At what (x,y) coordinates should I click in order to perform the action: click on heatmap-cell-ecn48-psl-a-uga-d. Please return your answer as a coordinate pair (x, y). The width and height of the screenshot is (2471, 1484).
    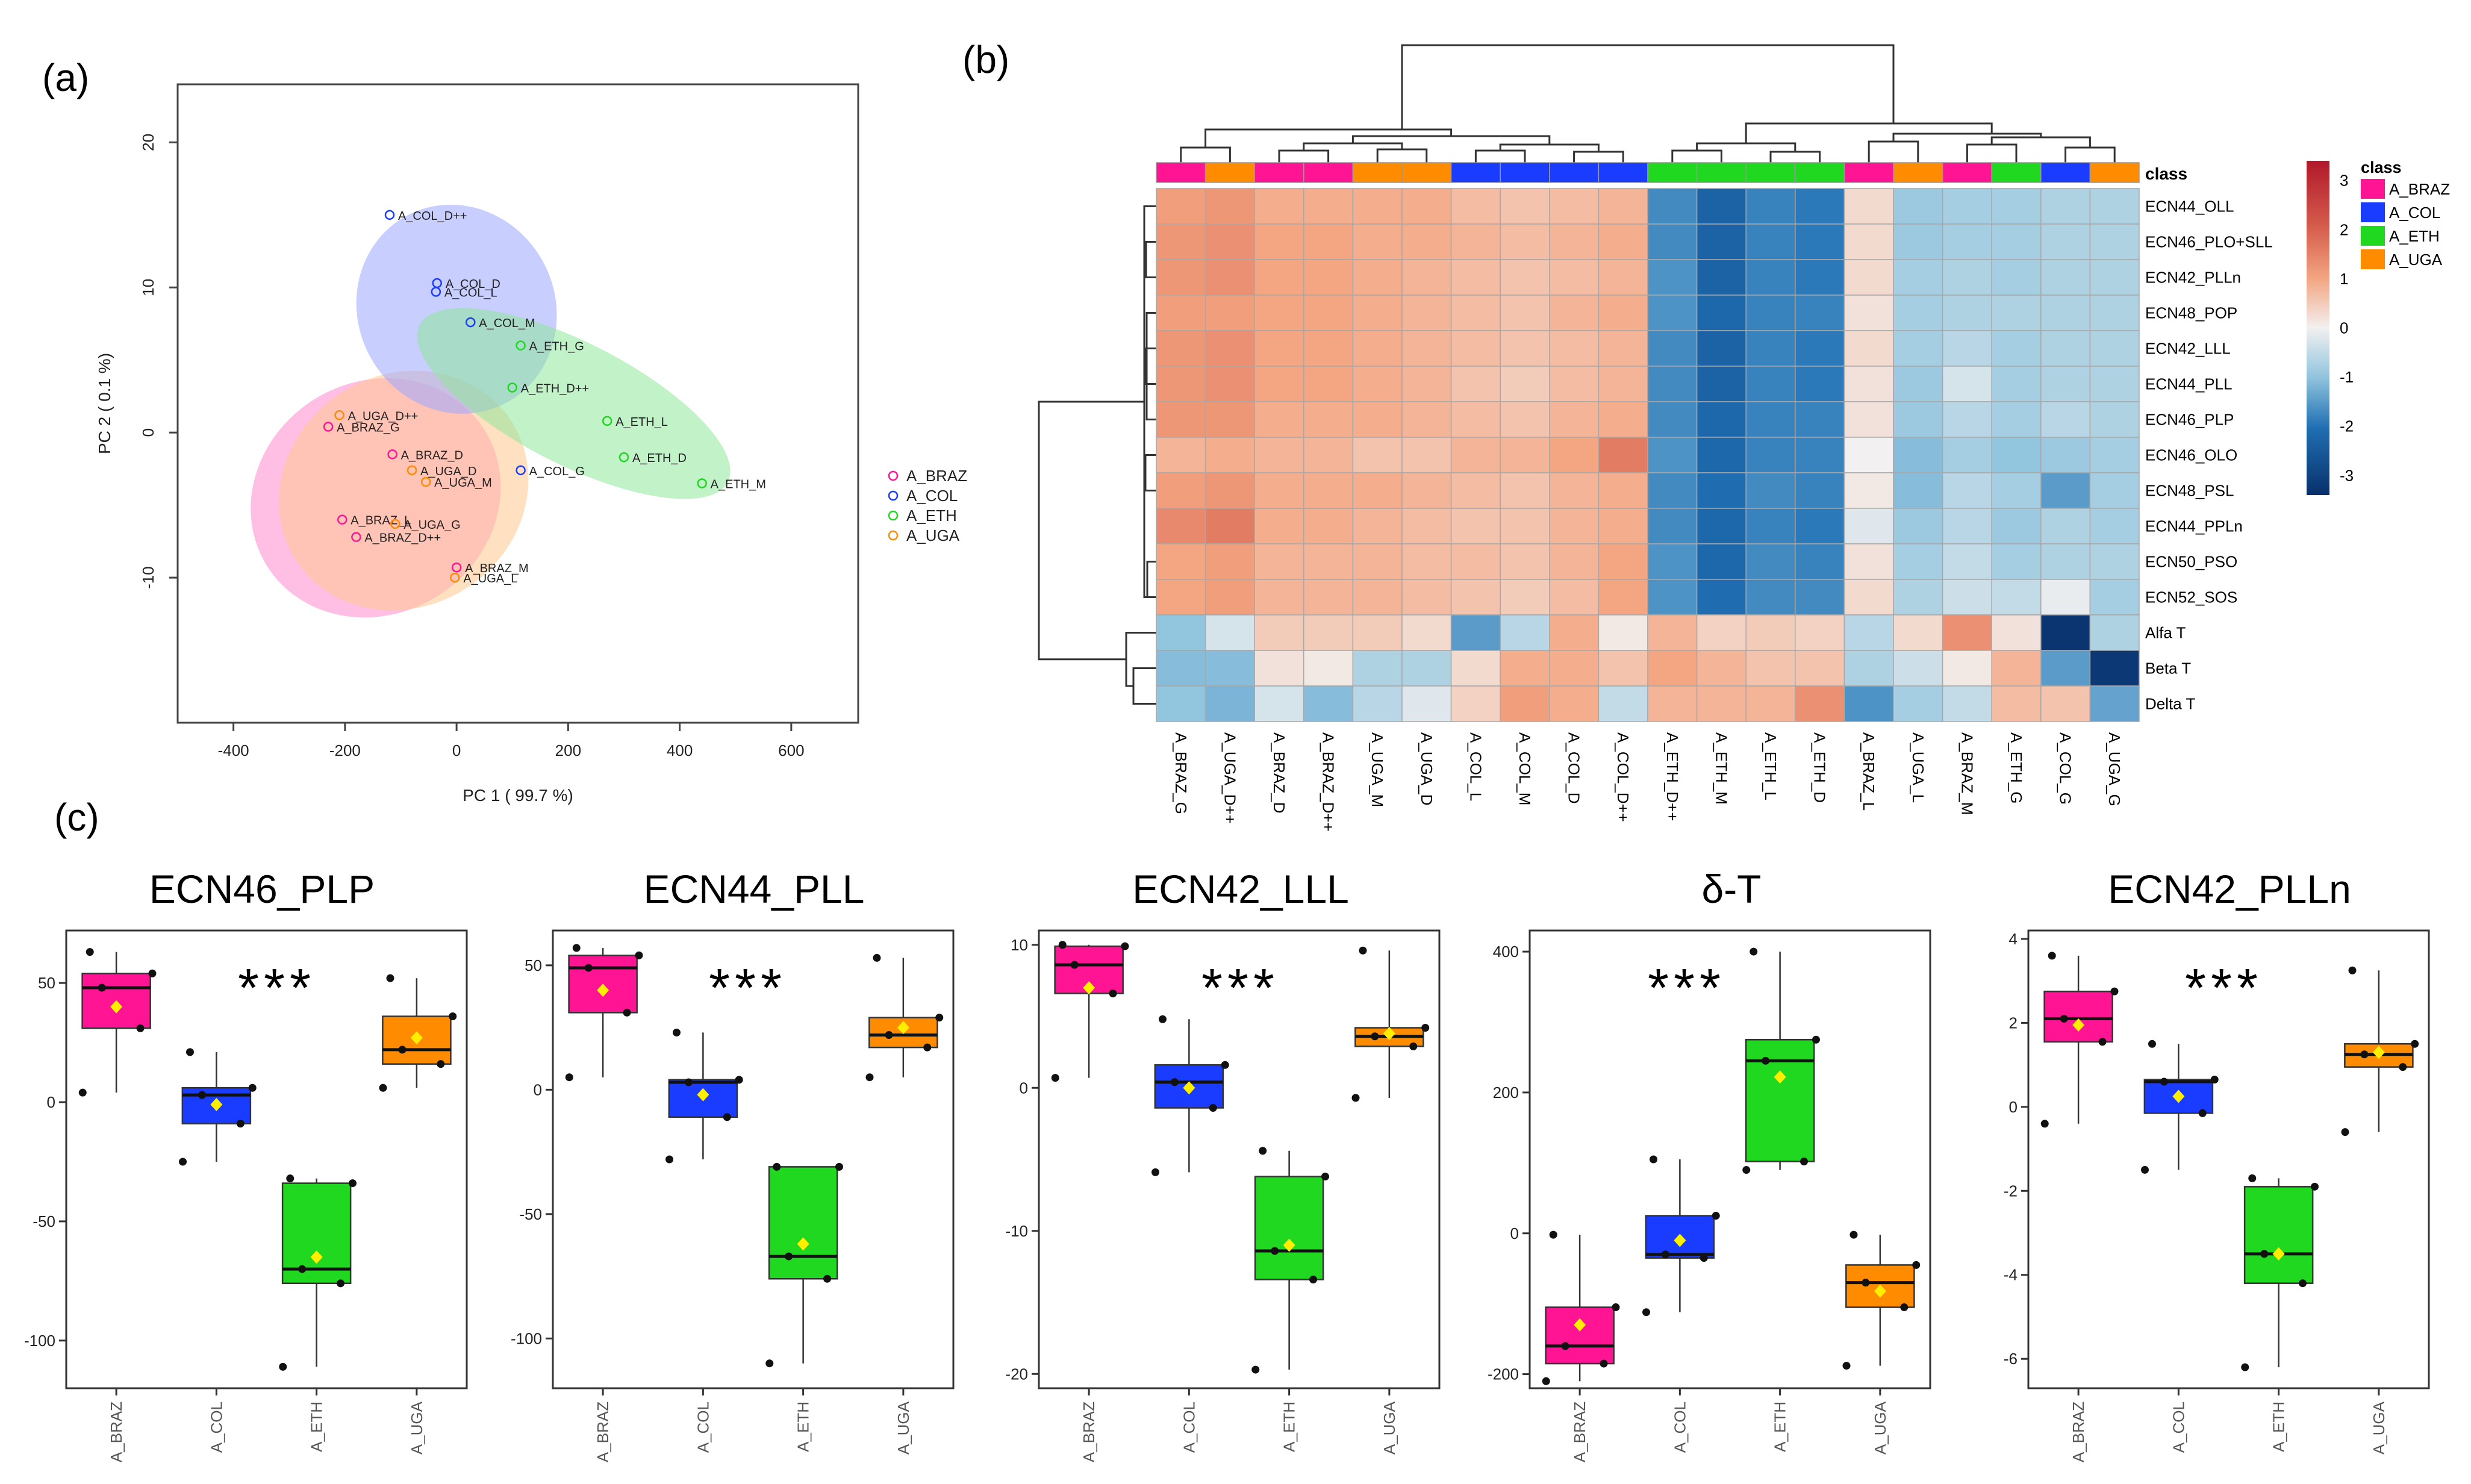
    Looking at the image, I should click on (1229, 491).